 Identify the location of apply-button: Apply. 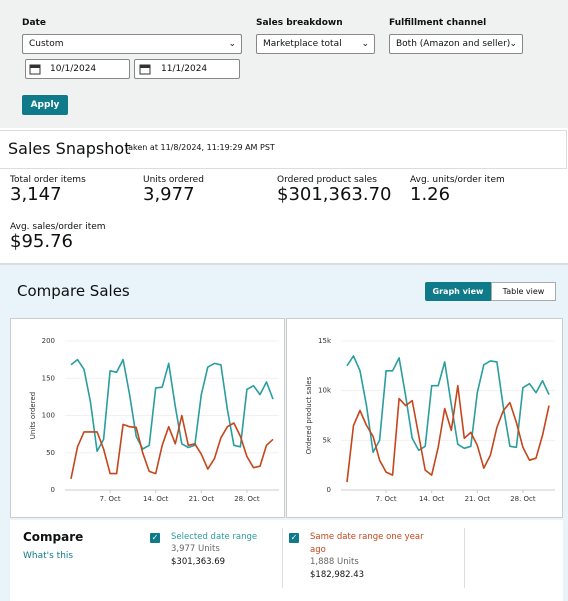
(45, 105).